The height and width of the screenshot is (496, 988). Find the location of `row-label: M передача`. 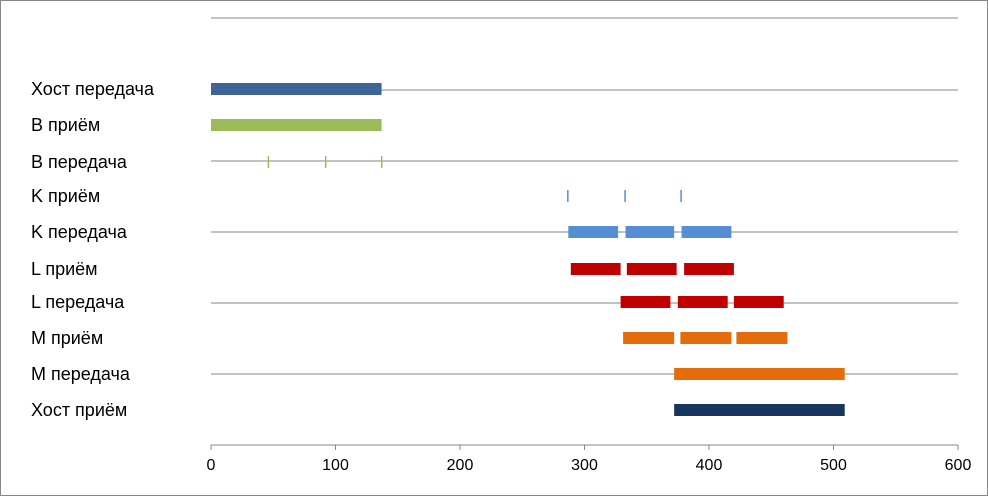

row-label: M передача is located at coordinates (81, 374).